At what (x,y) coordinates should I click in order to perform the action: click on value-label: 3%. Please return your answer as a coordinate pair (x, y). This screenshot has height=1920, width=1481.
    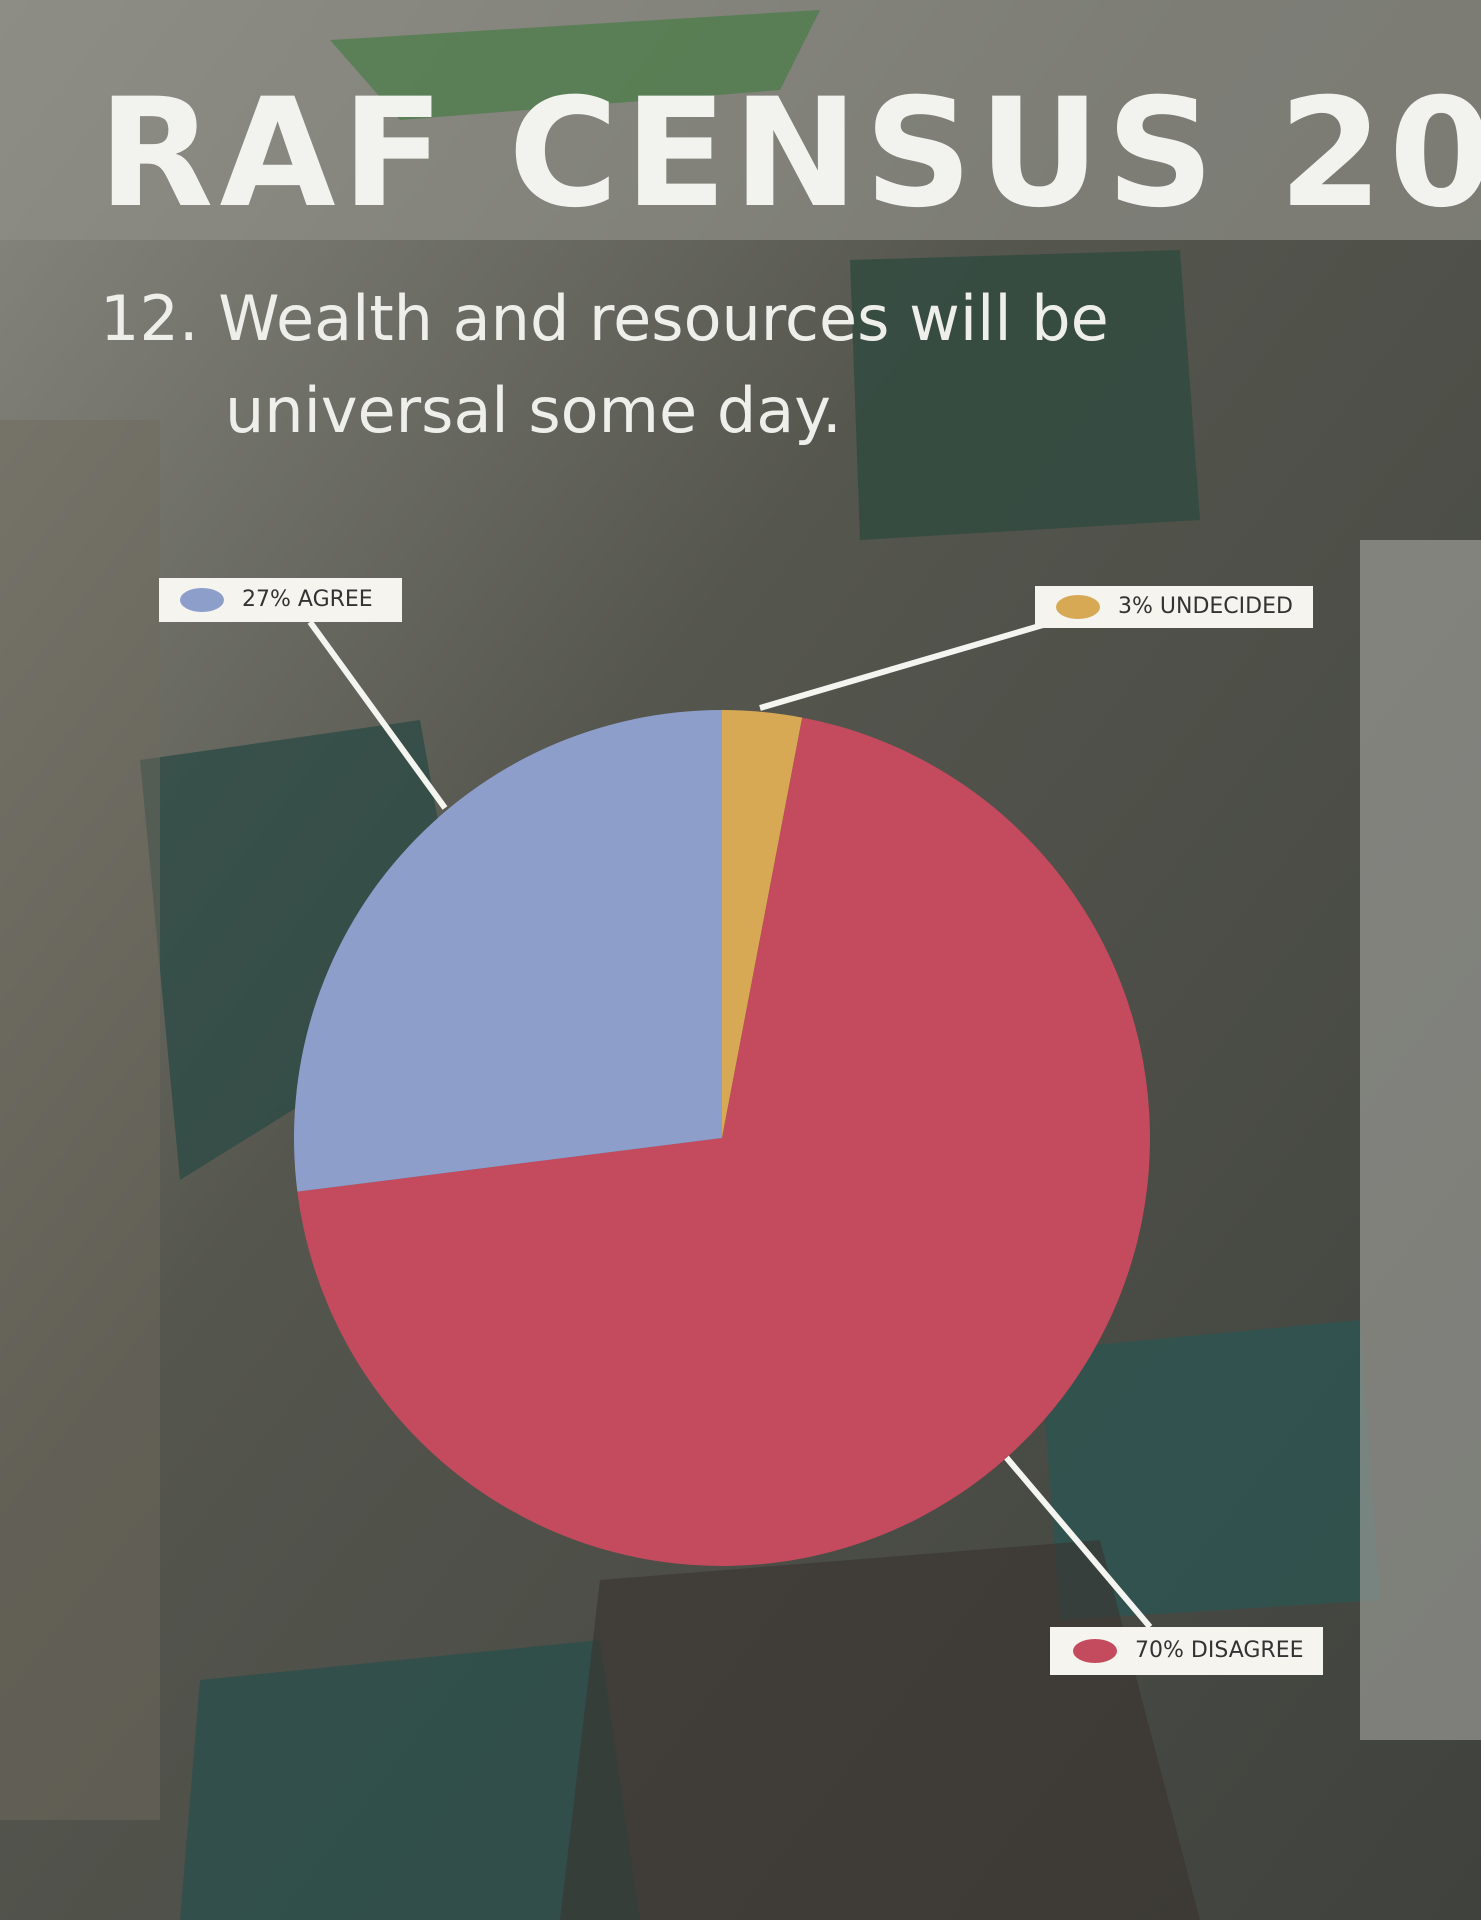
    Looking at the image, I should click on (1135, 606).